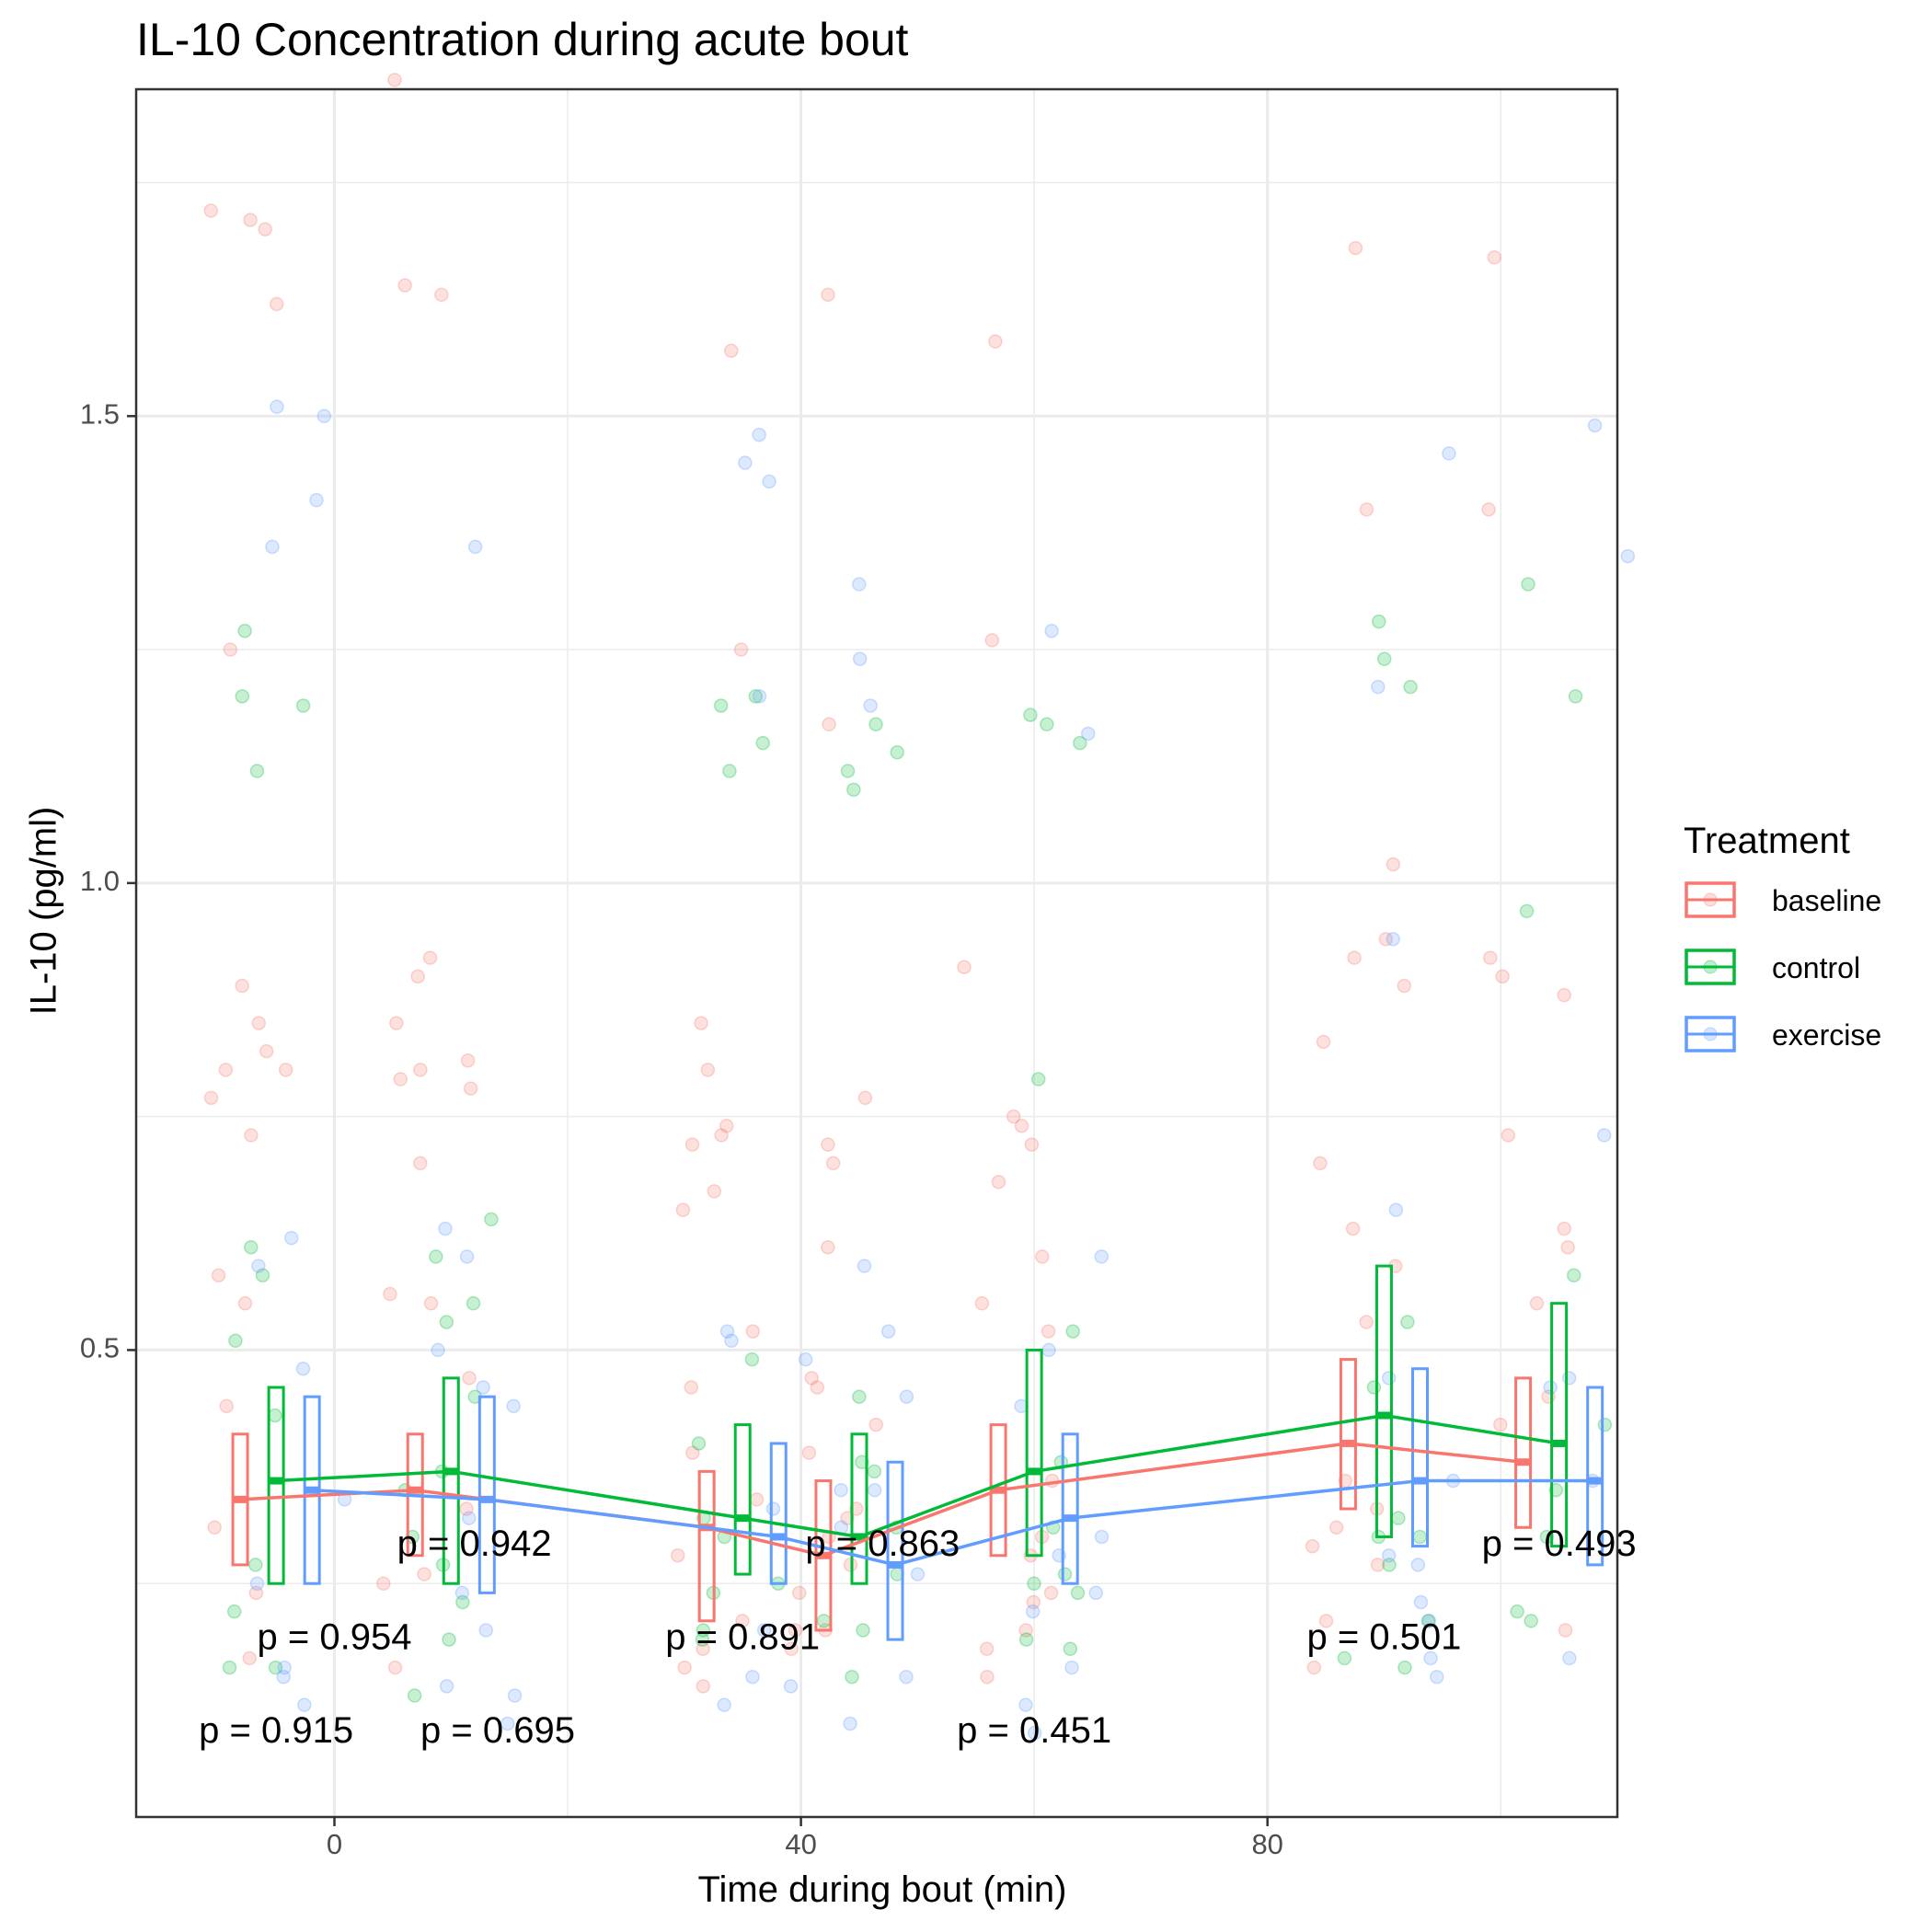 The height and width of the screenshot is (1932, 1932). I want to click on y-tick-label: 0.5, so click(100, 1348).